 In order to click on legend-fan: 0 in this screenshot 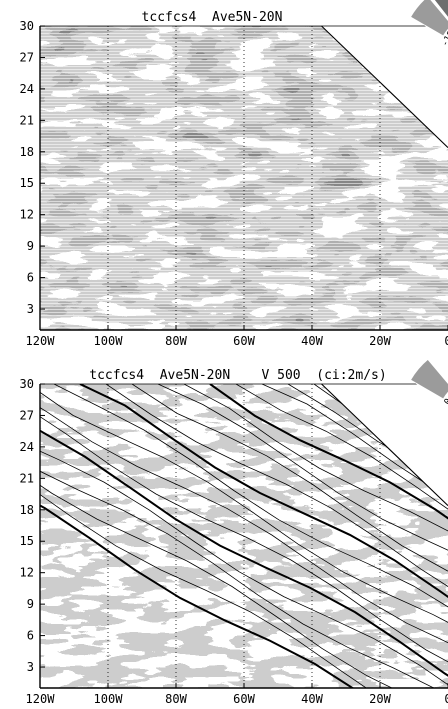, I will do `click(428, 382)`.